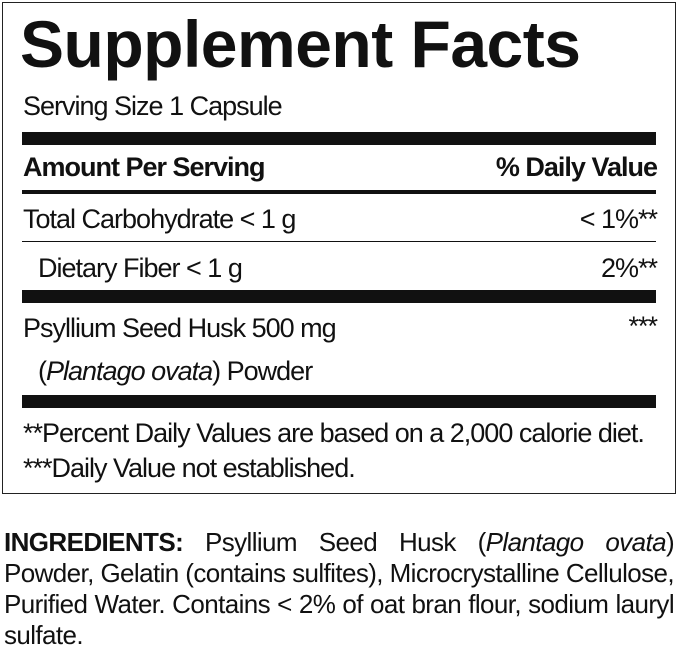  What do you see at coordinates (339, 241) in the screenshot?
I see `divider-thin` at bounding box center [339, 241].